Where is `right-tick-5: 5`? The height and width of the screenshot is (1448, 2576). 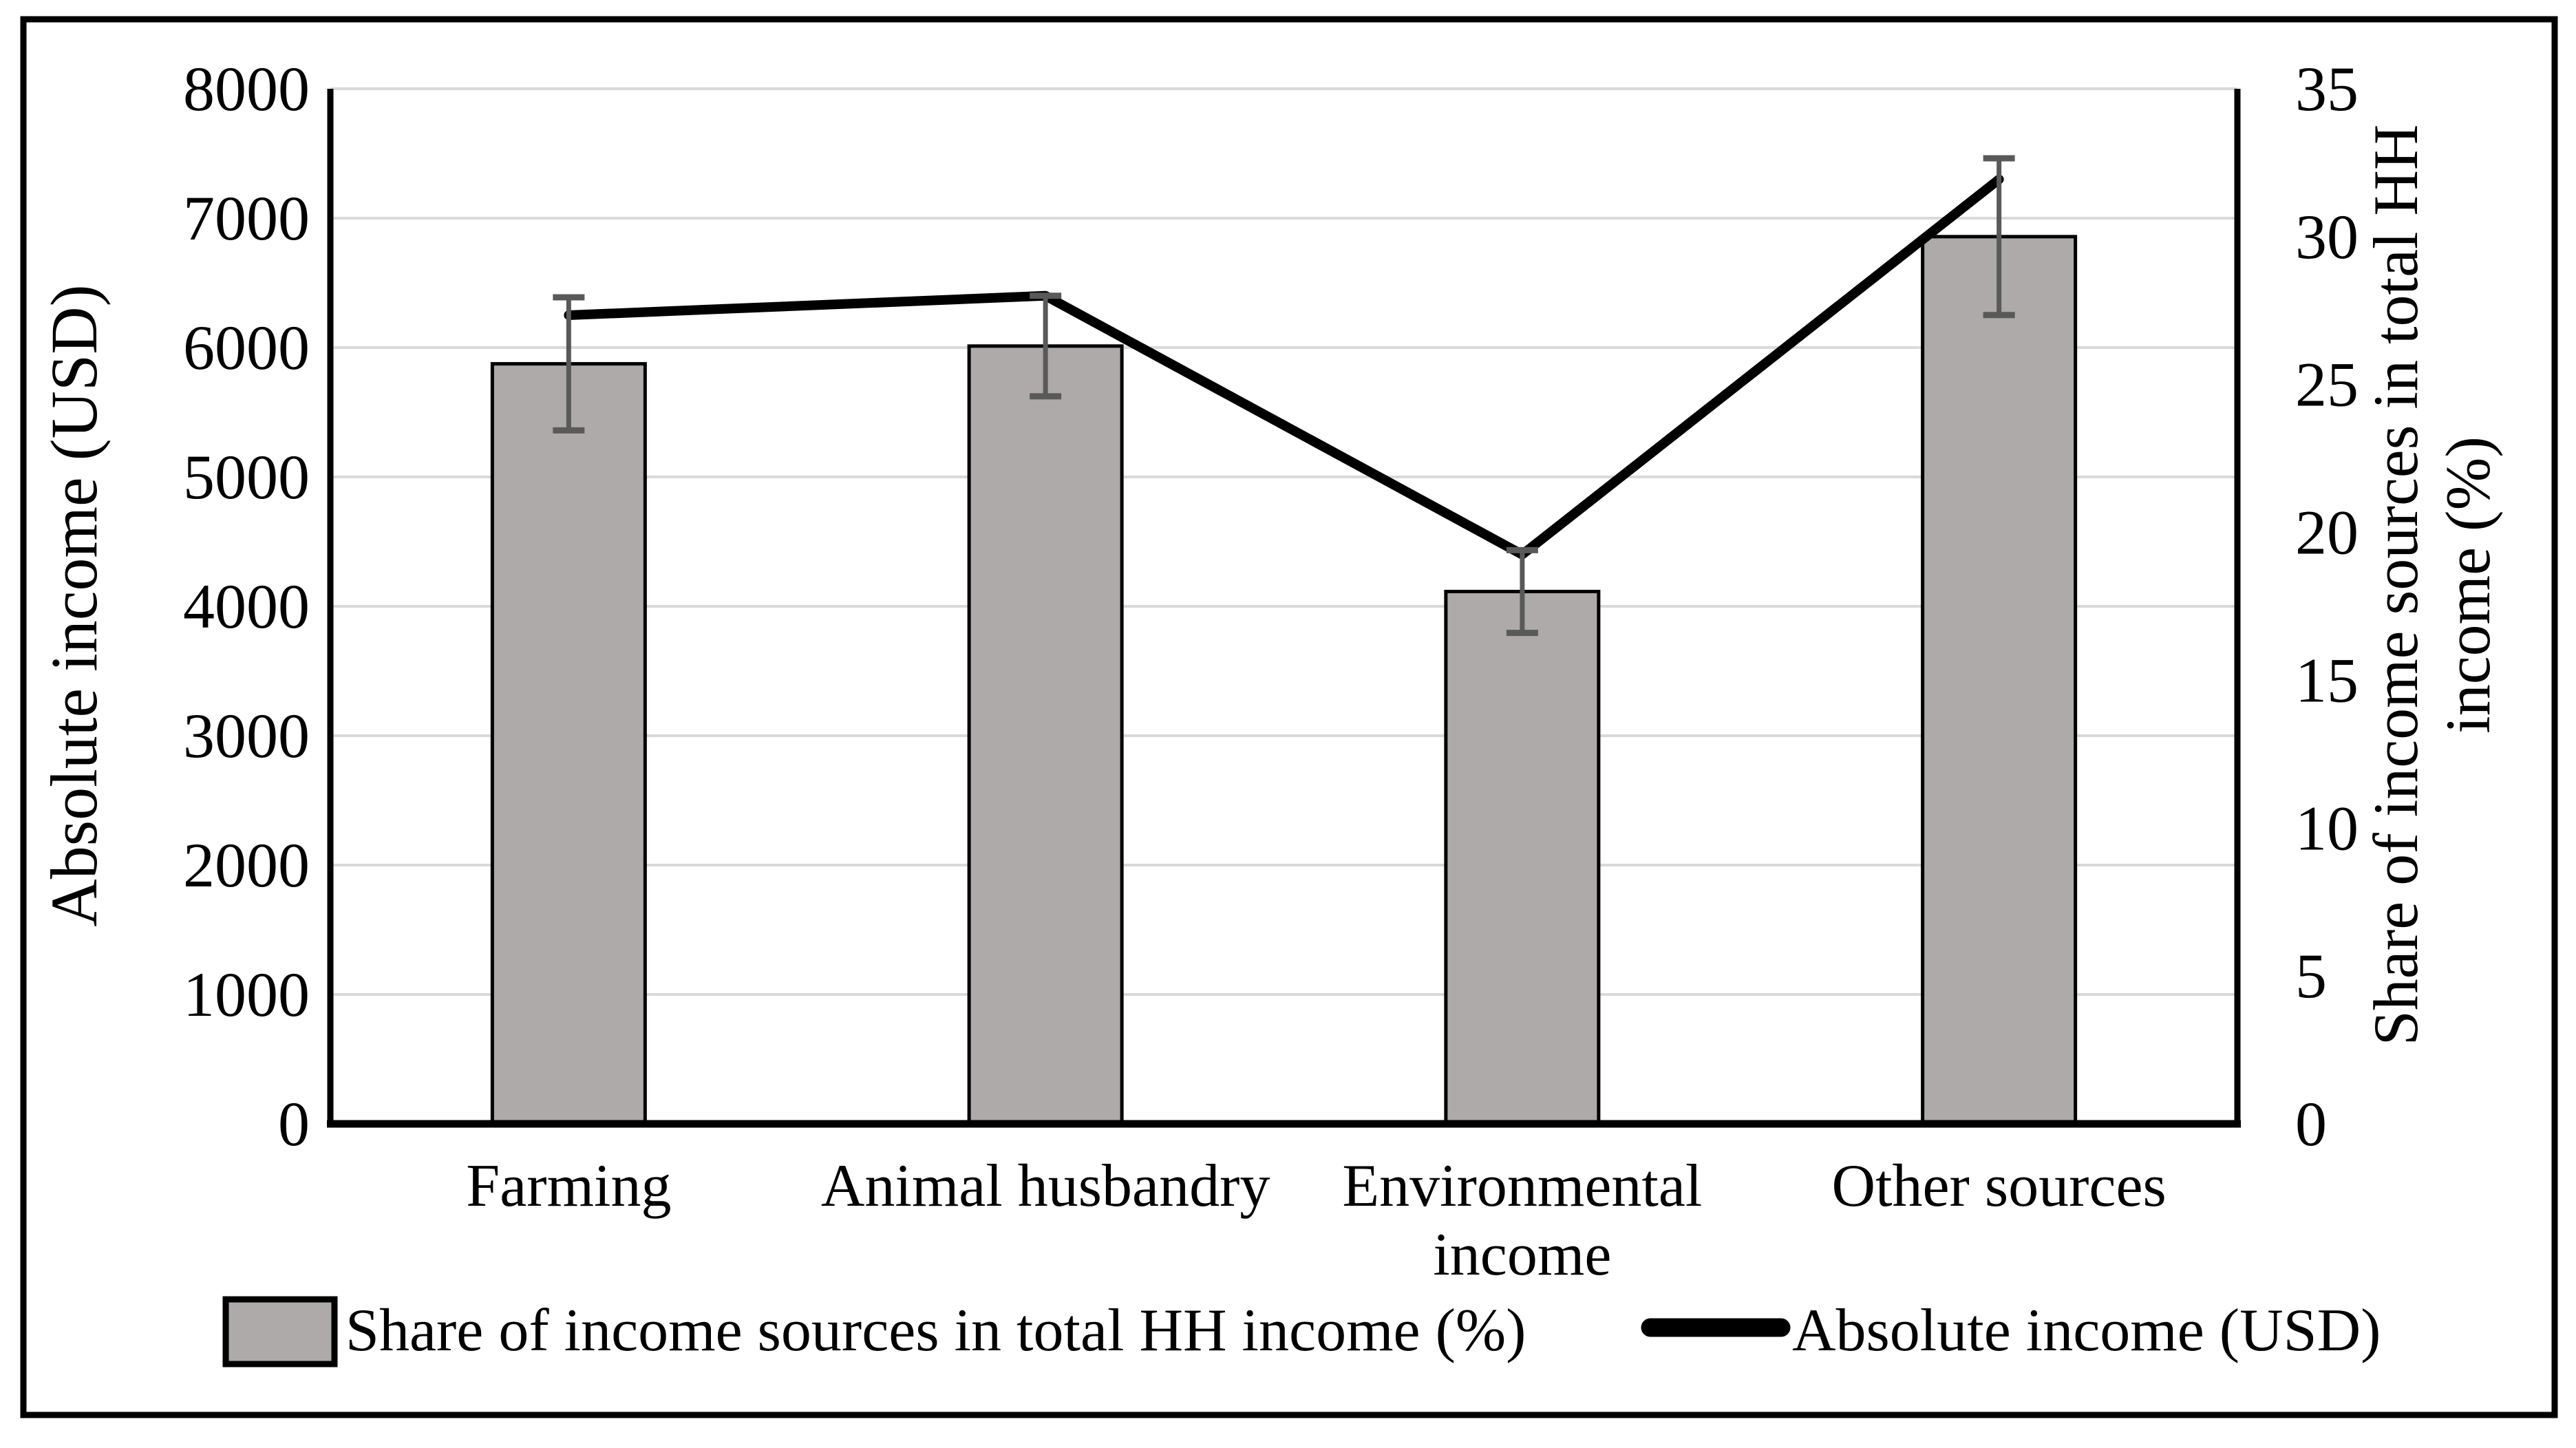 right-tick-5: 5 is located at coordinates (2311, 976).